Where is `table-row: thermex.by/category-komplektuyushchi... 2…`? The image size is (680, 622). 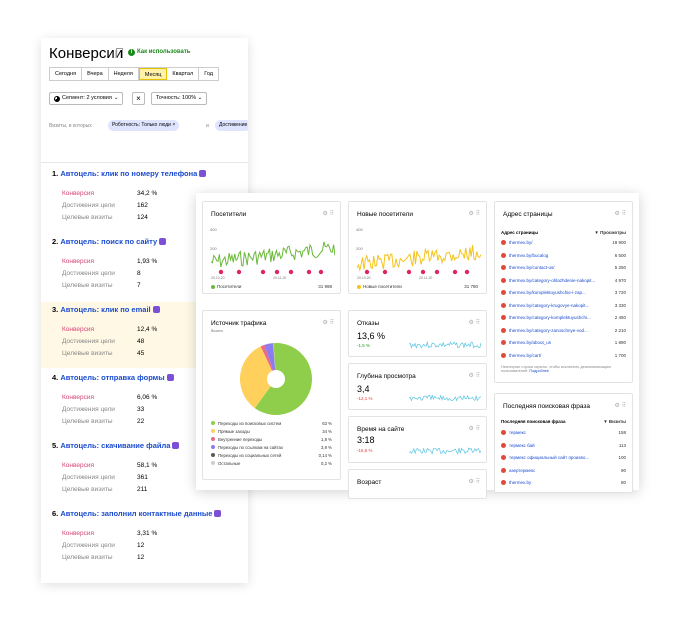
table-row: thermex.by/category-komplektuyushchi... 2… is located at coordinates (563, 317).